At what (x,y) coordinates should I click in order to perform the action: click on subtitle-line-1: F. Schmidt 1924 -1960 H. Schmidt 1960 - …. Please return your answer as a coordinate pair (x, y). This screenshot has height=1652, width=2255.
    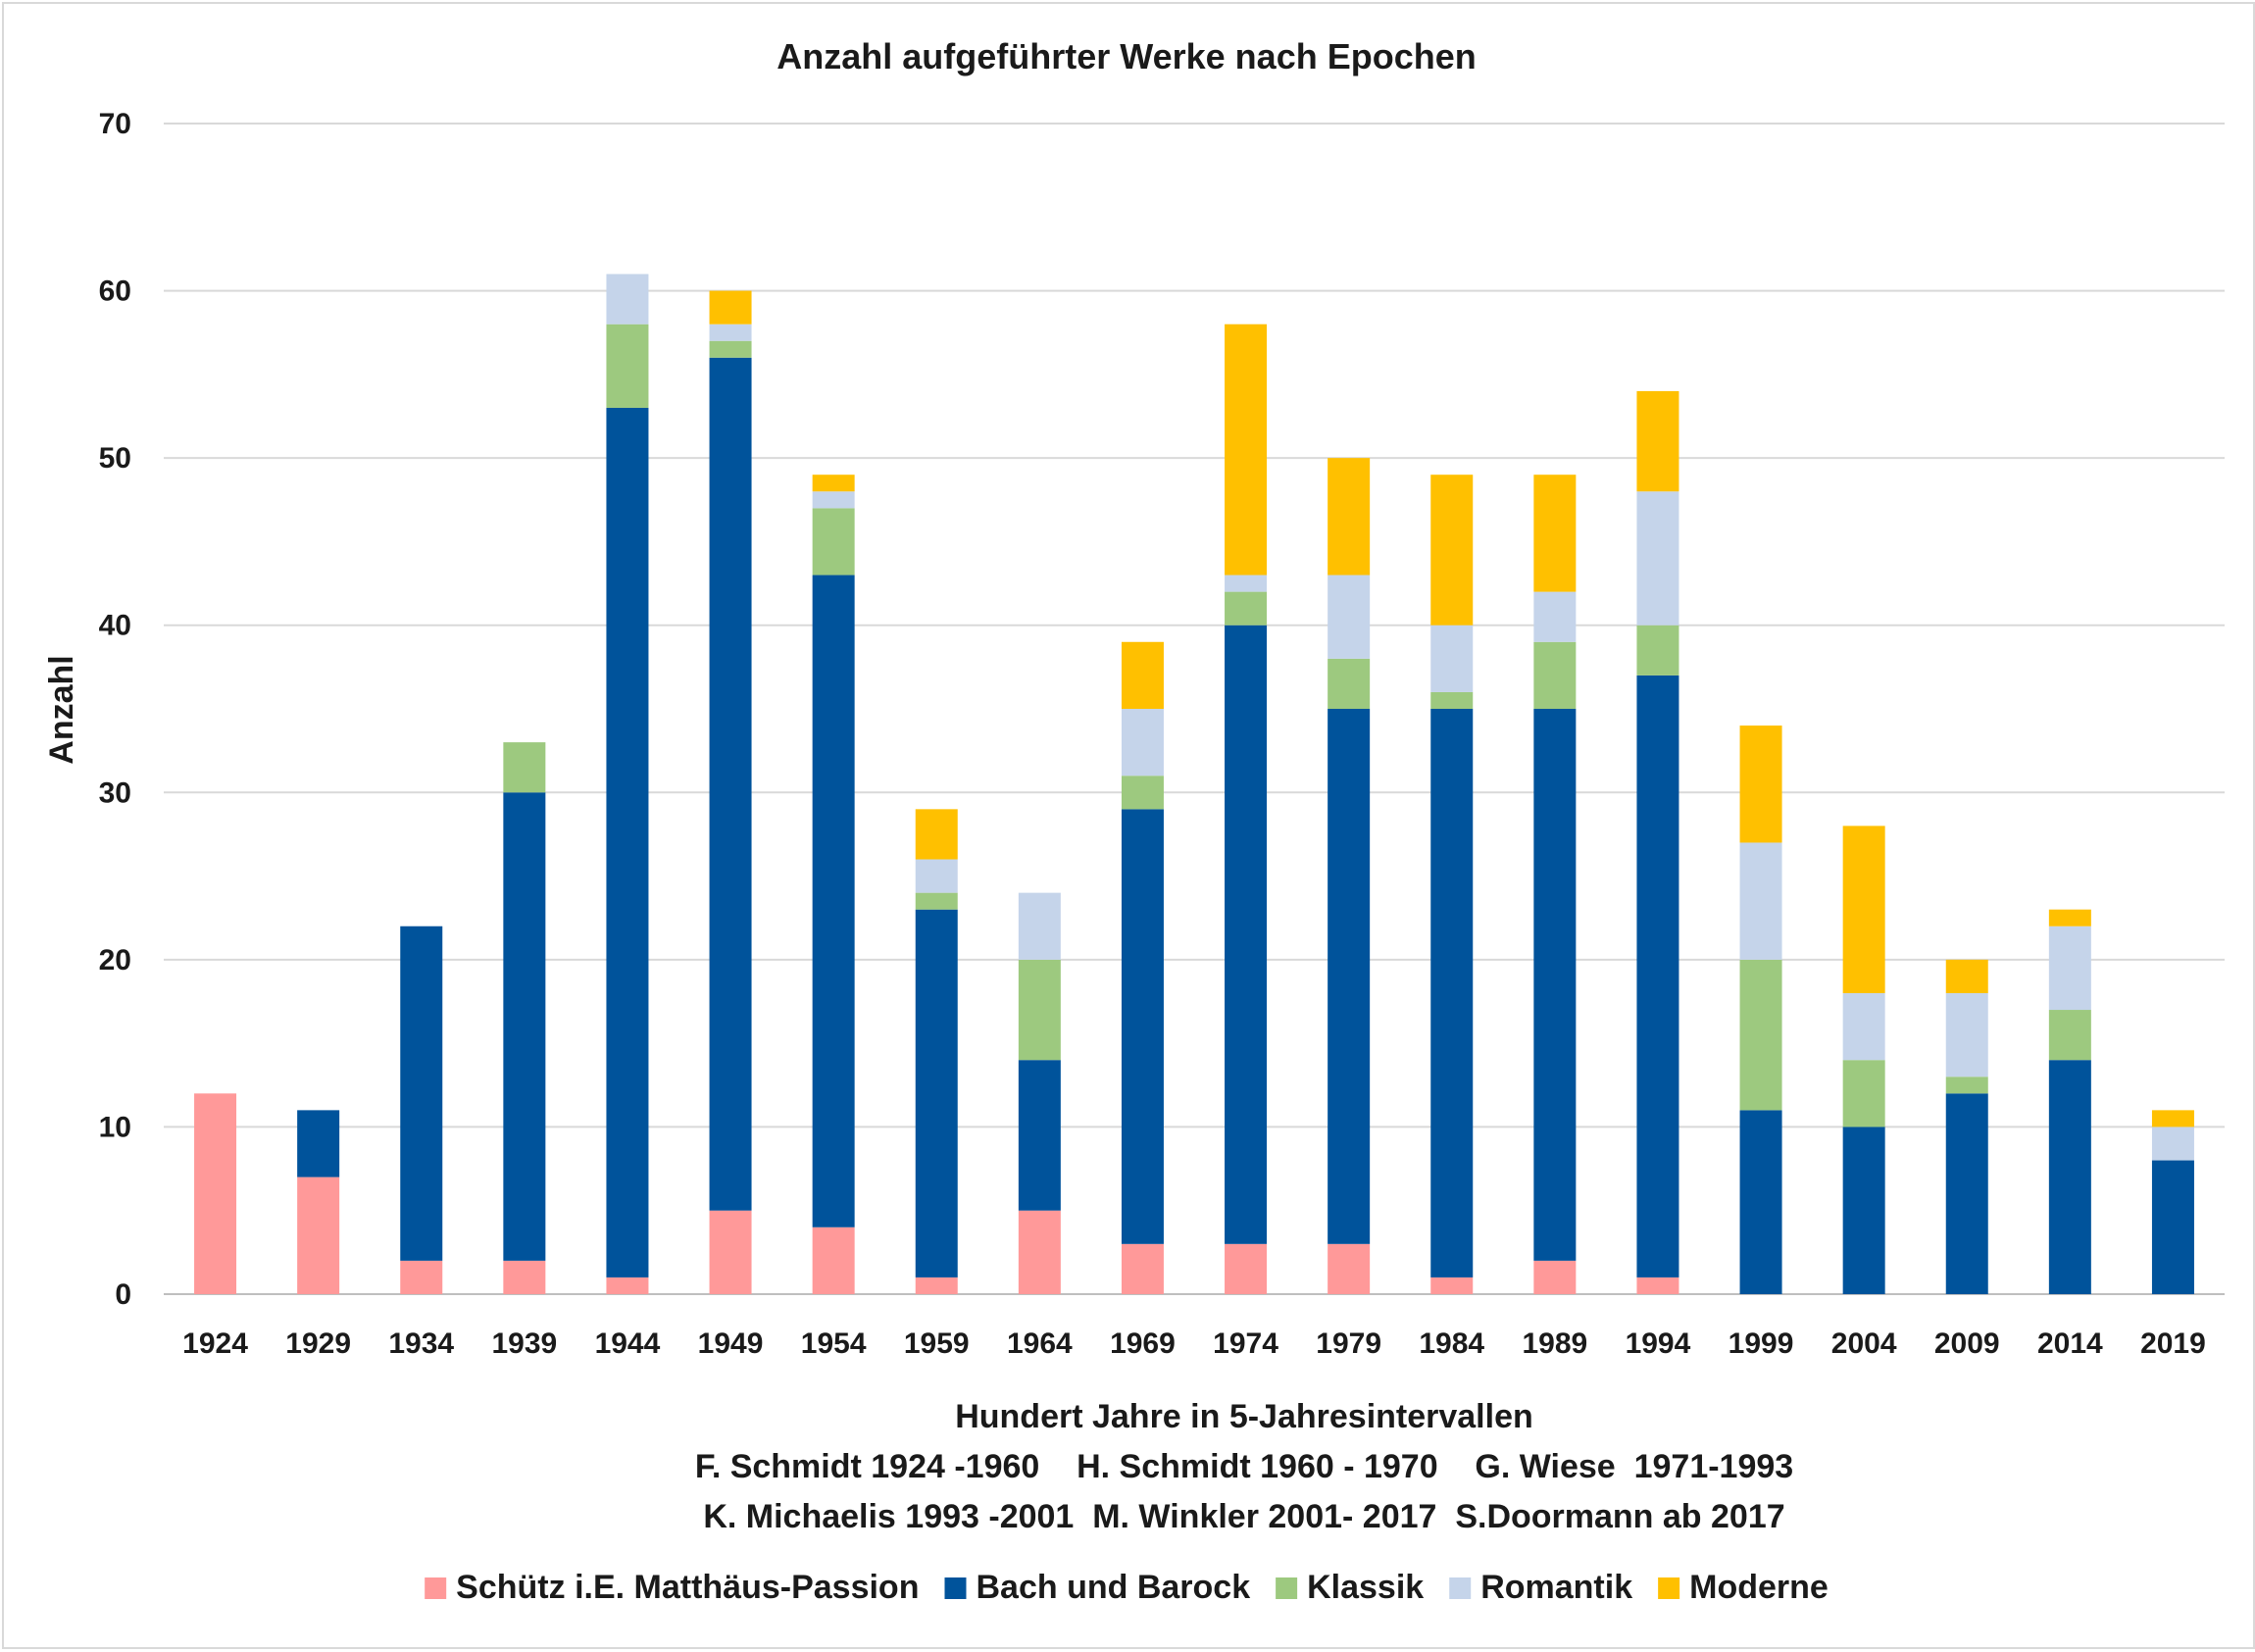
    Looking at the image, I should click on (1244, 1467).